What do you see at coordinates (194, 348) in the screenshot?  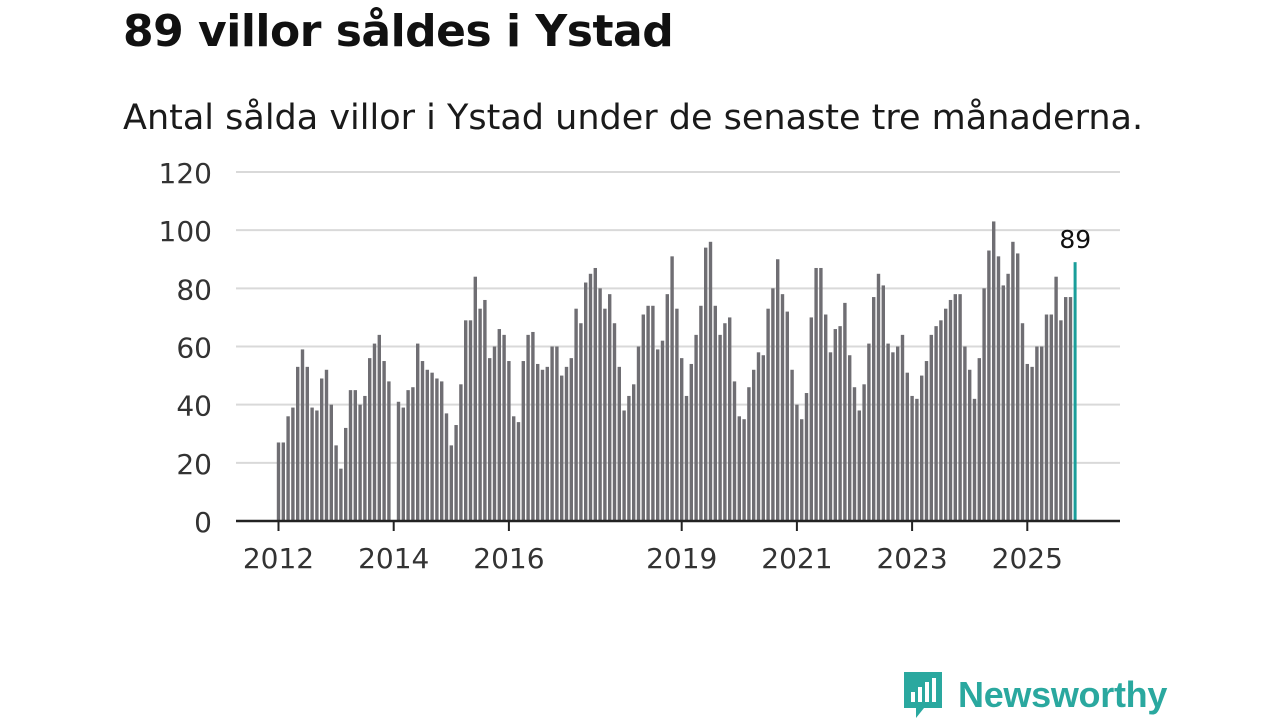 I see `y-tick-label: 60` at bounding box center [194, 348].